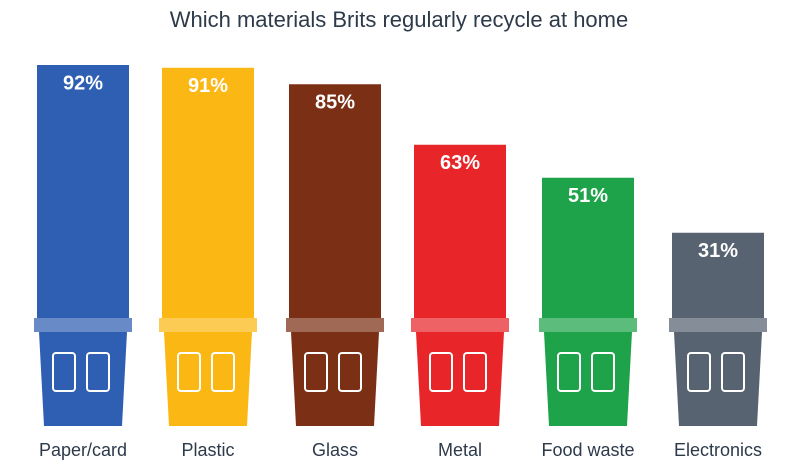 This screenshot has width=798, height=475. I want to click on x-tick-label: Metal, so click(460, 450).